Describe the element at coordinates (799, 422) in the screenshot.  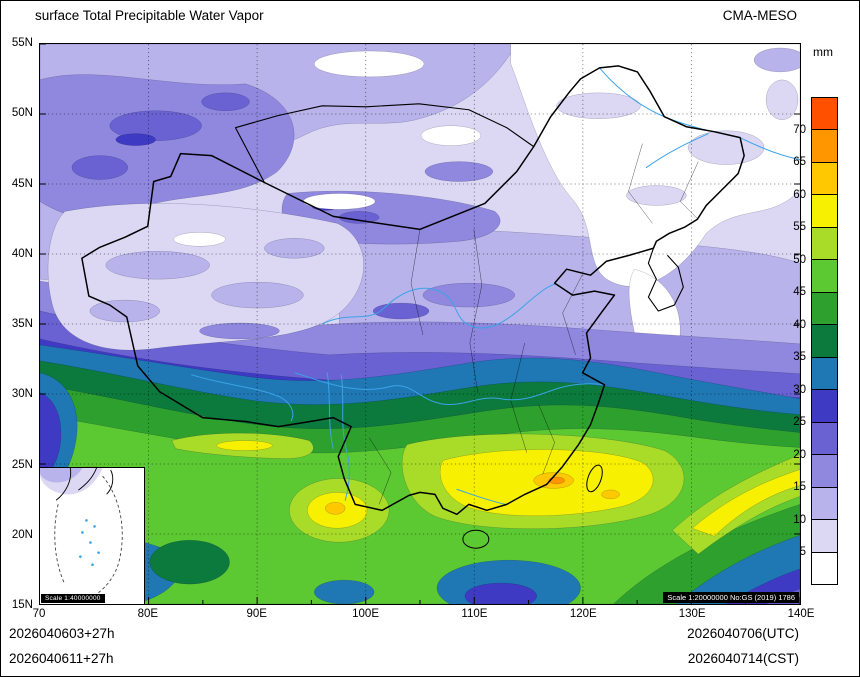
I see `colorbar-tick-label: 25` at that location.